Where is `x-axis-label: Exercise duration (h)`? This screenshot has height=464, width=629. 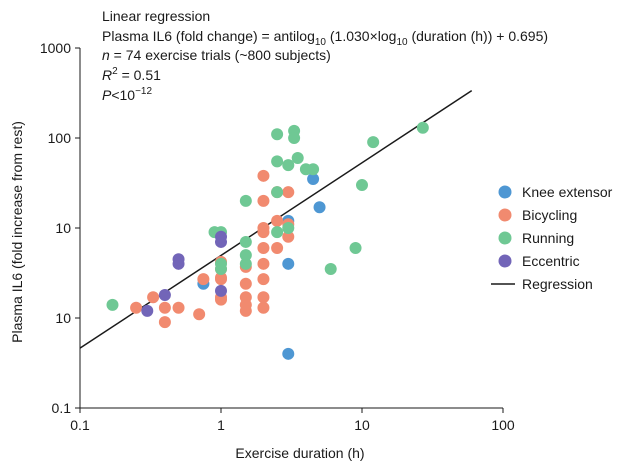
x-axis-label: Exercise duration (h) is located at coordinates (299, 453).